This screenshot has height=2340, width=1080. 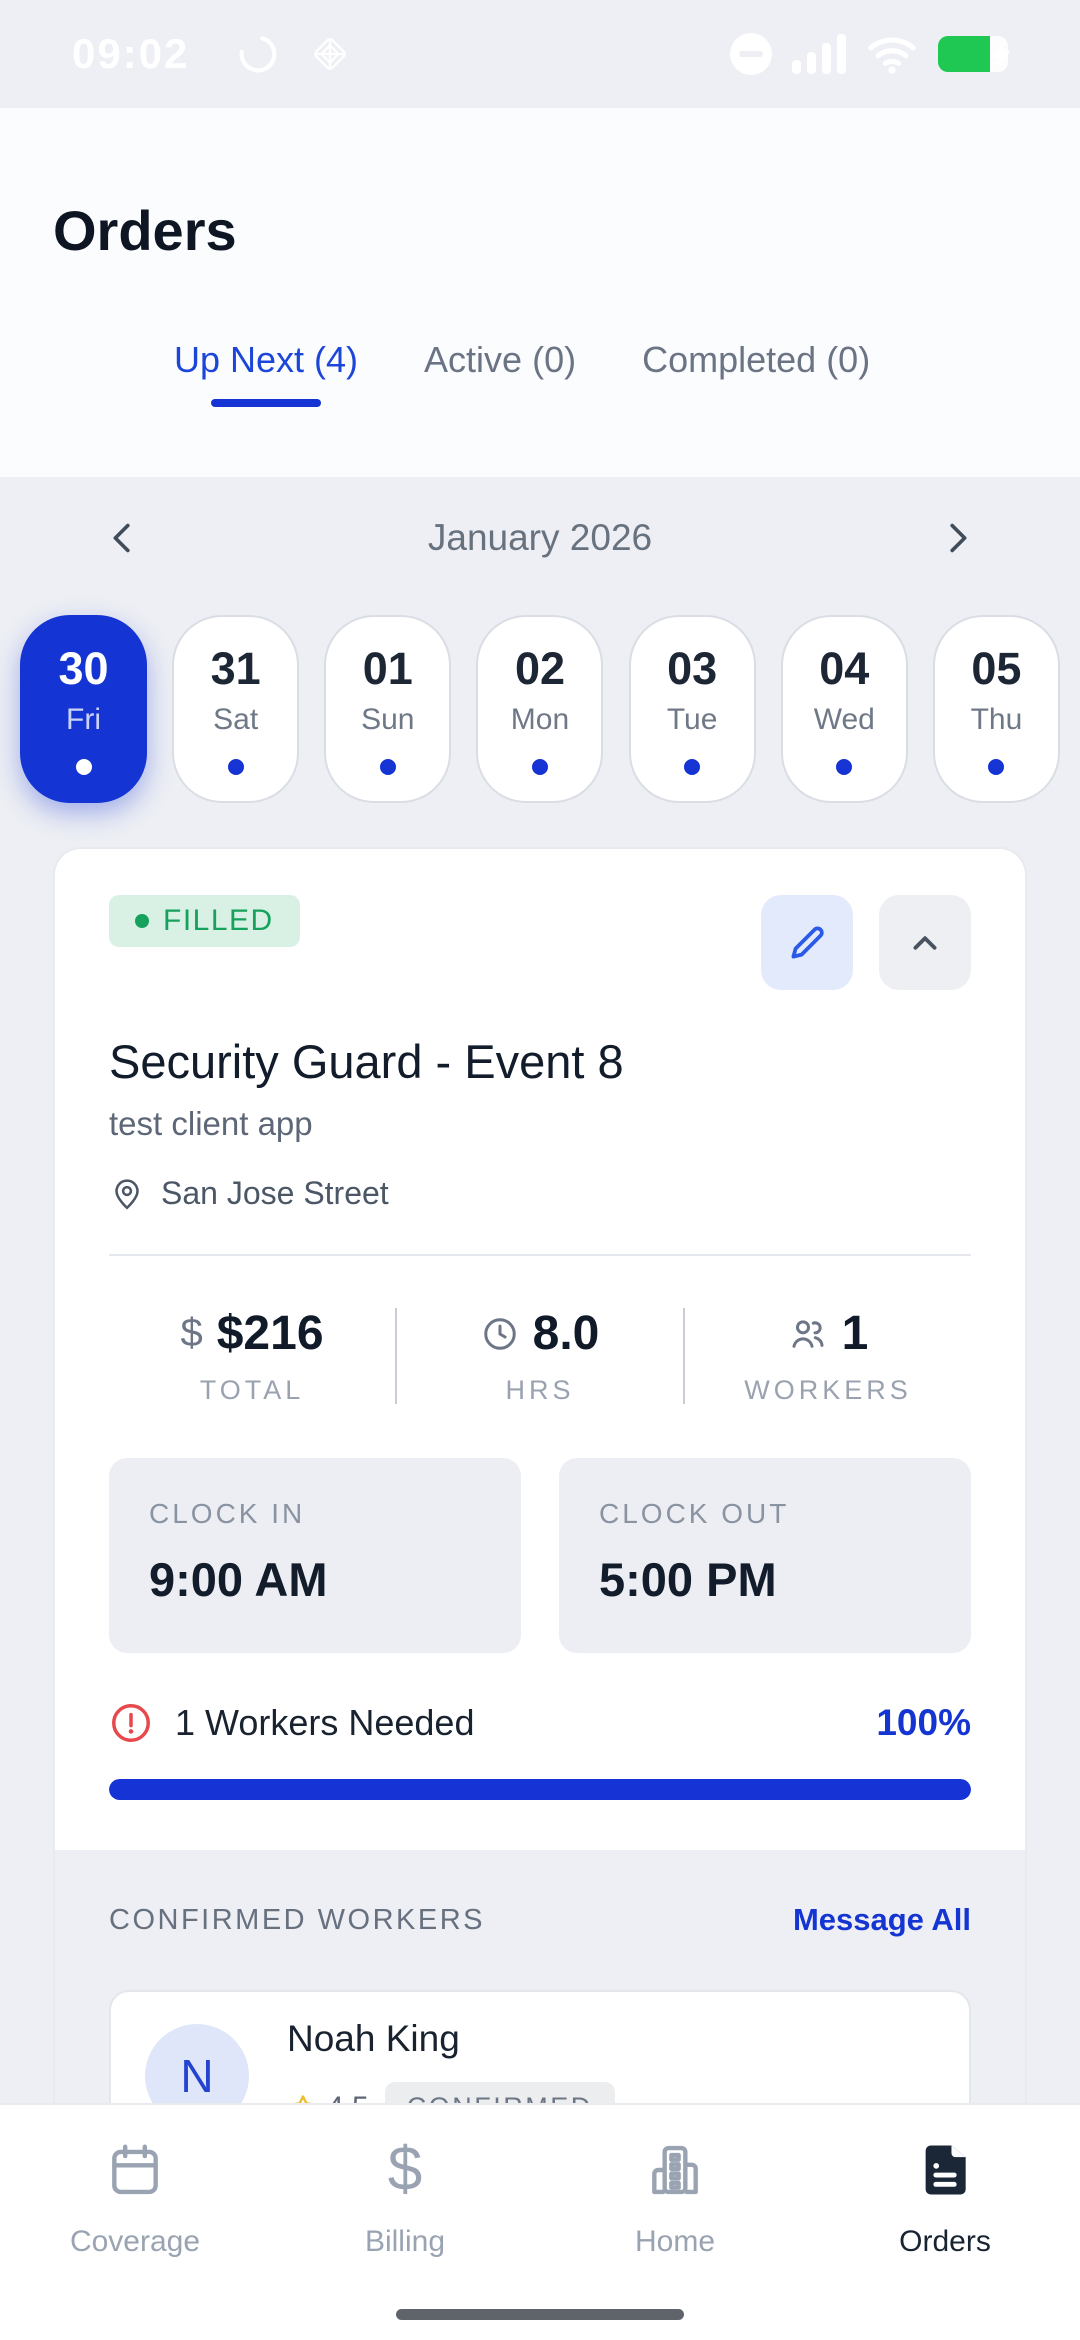 What do you see at coordinates (828, 1356) in the screenshot?
I see `stat-workers: 1 WORKERS` at bounding box center [828, 1356].